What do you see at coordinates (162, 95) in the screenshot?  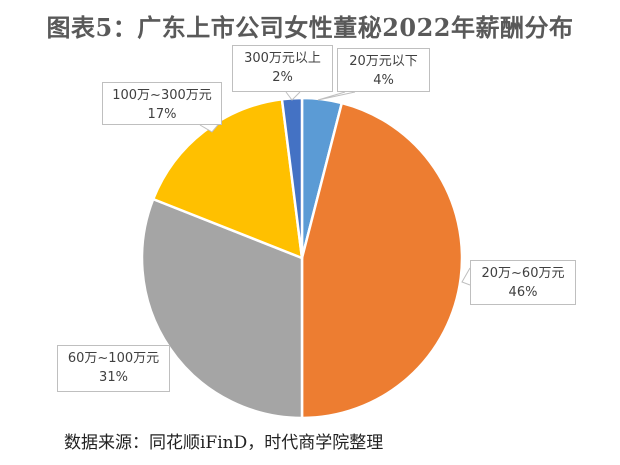 I see `label-name: 100万~300万元` at bounding box center [162, 95].